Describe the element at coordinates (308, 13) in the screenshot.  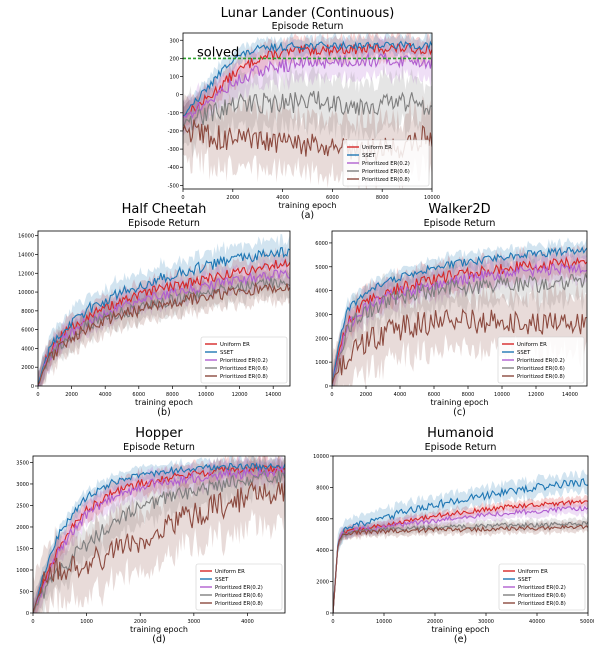
I see `chart-title: Lunar Lander (Continuous)` at that location.